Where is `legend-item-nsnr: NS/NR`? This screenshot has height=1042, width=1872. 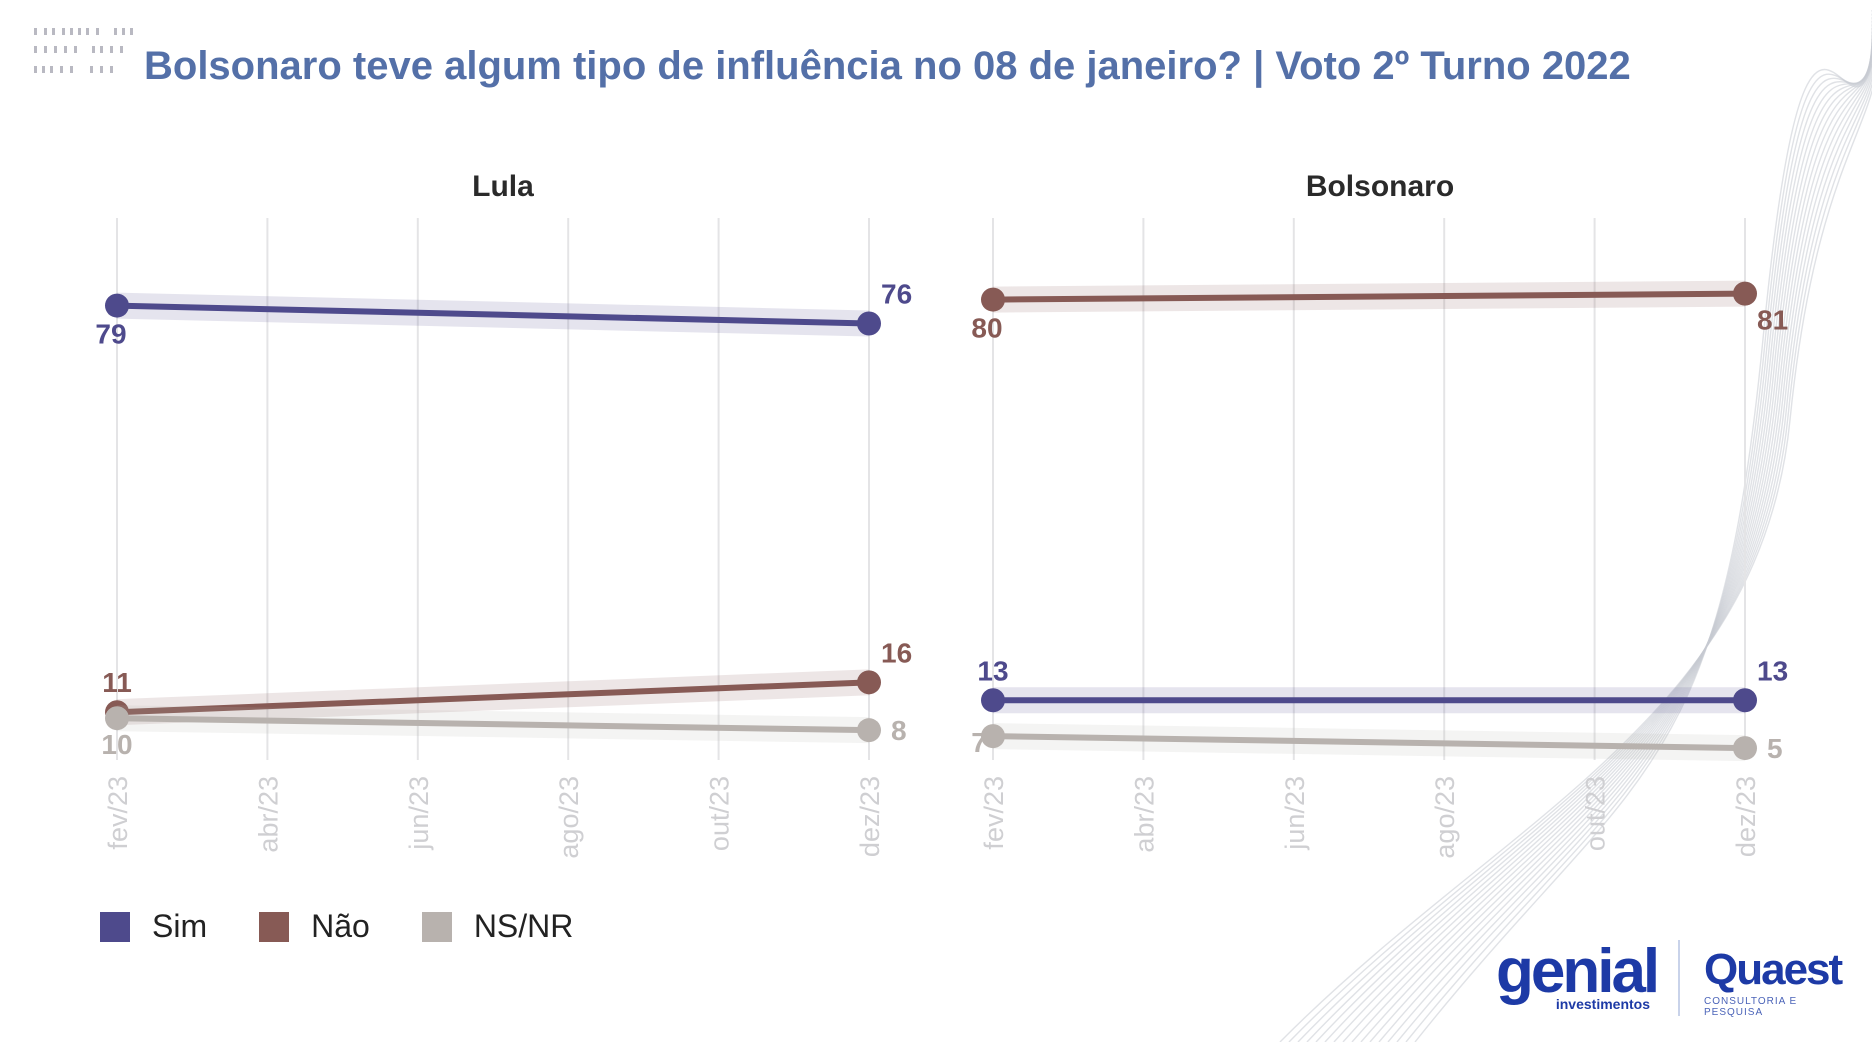
legend-item-nsnr: NS/NR is located at coordinates (497, 926).